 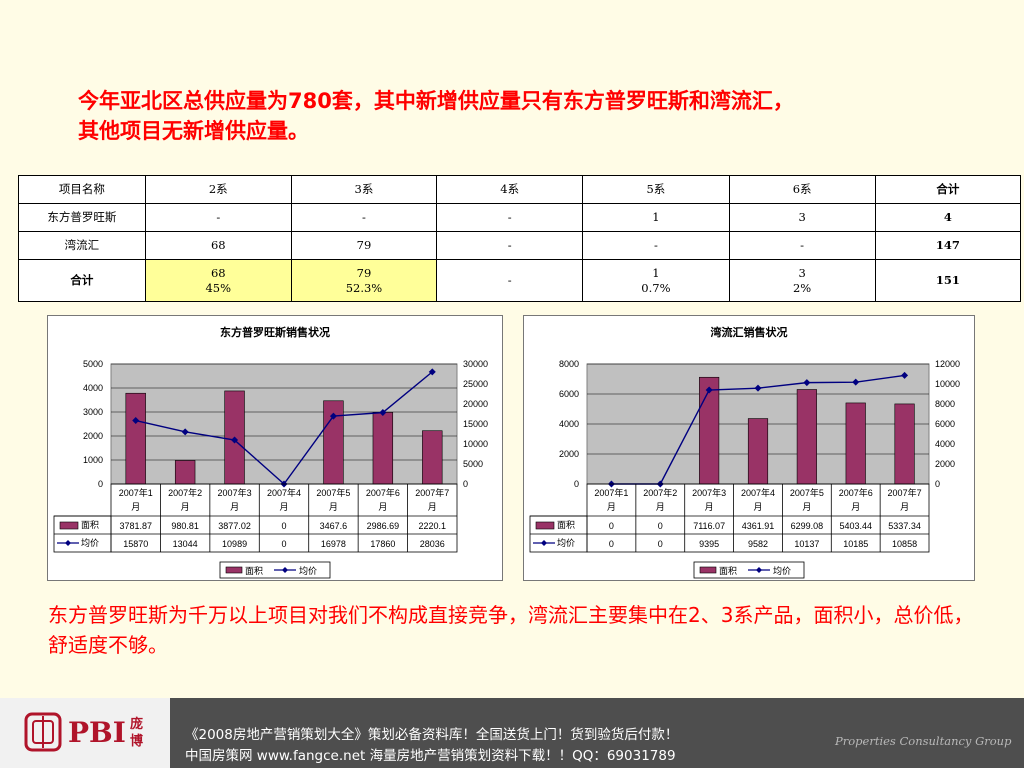 What do you see at coordinates (82, 245) in the screenshot?
I see `table-cell: 湾流汇` at bounding box center [82, 245].